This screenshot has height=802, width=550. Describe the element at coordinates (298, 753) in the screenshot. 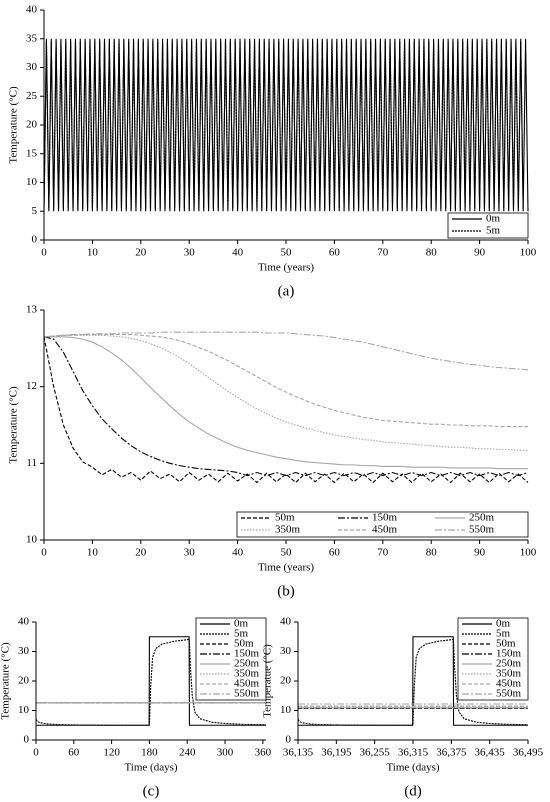

I see `x-tick-label: 36,135` at that location.